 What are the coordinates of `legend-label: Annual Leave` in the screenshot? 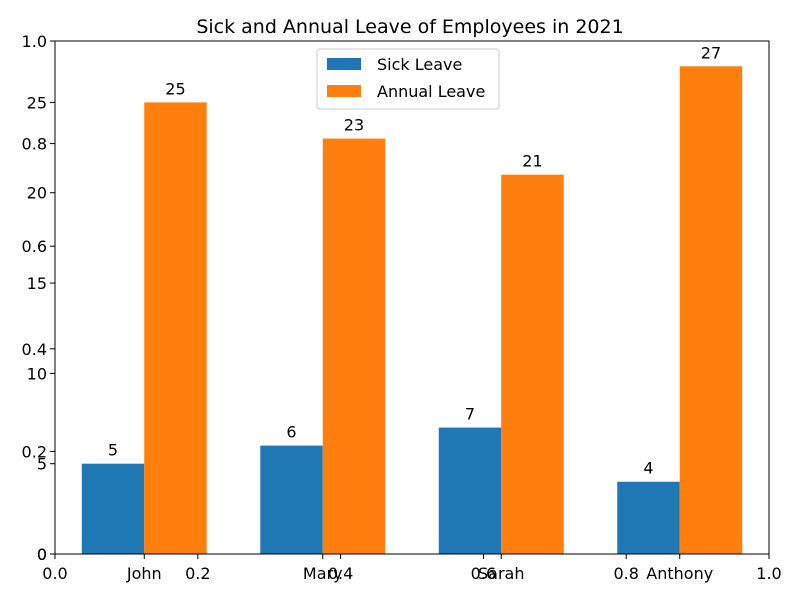 It's located at (431, 91).